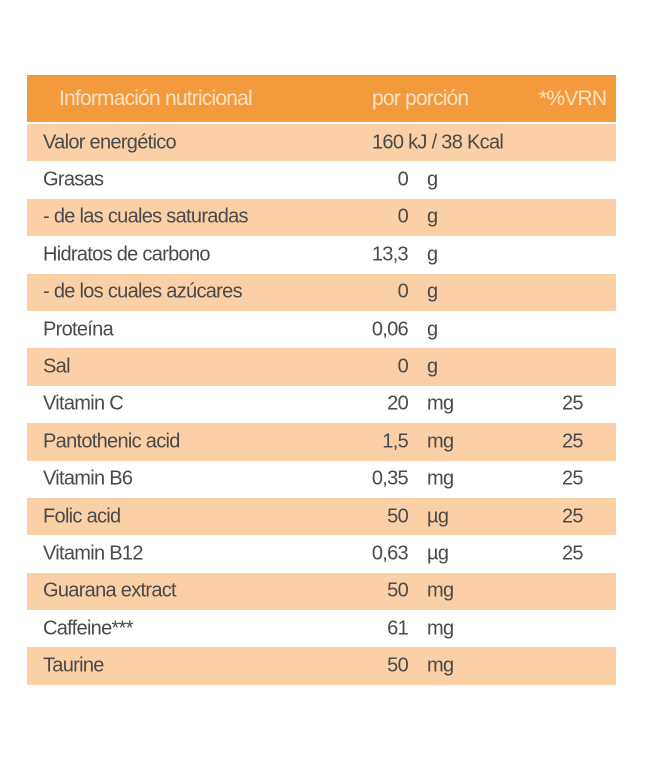 The image size is (661, 783). Describe the element at coordinates (321, 666) in the screenshot. I see `table-row: Taurine 50 mg` at that location.